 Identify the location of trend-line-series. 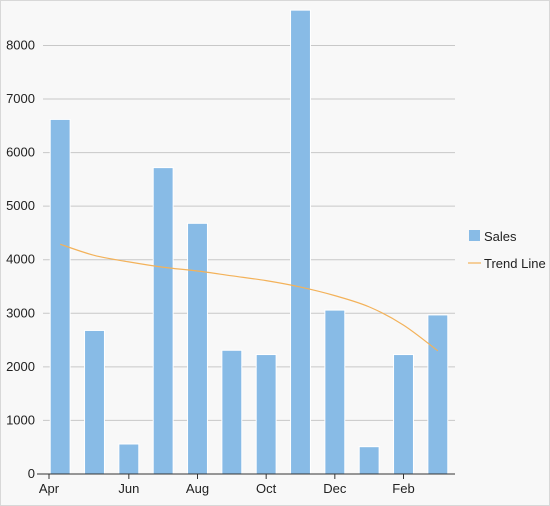
(249, 297).